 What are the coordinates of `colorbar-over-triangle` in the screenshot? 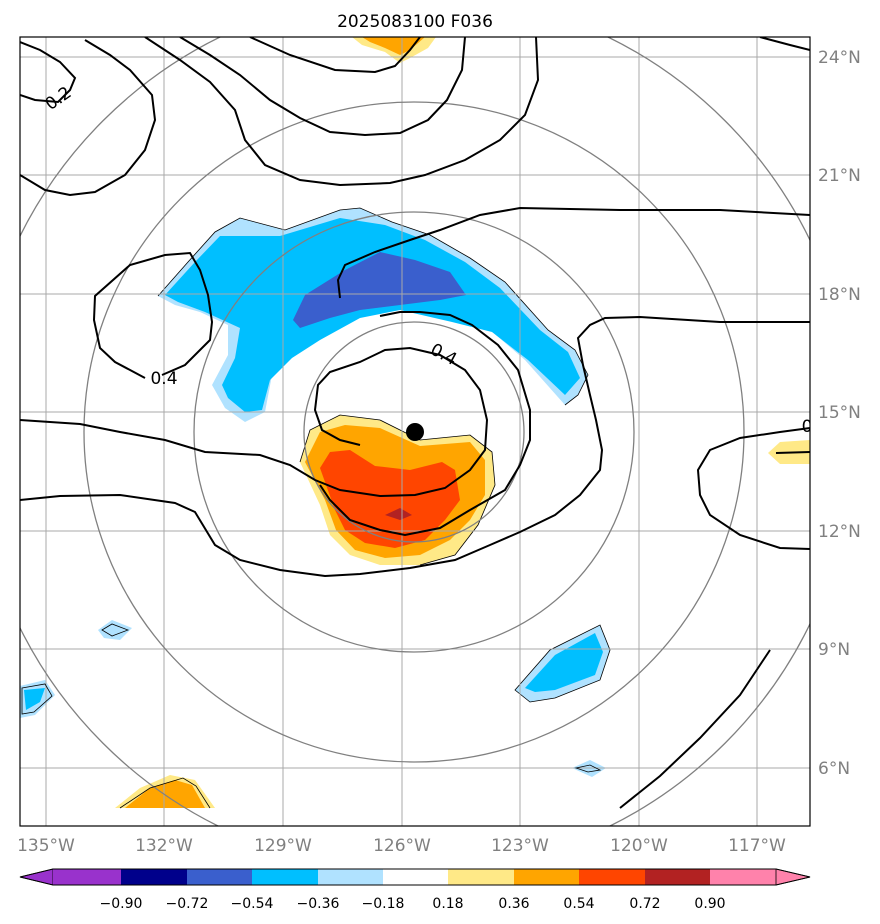 It's located at (793, 877).